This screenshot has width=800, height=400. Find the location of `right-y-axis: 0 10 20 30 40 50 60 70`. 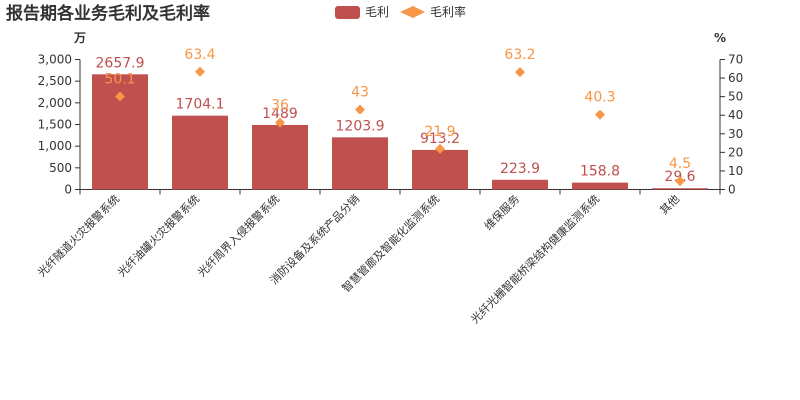

right-y-axis: 0 10 20 30 40 50 60 70 is located at coordinates (731, 125).